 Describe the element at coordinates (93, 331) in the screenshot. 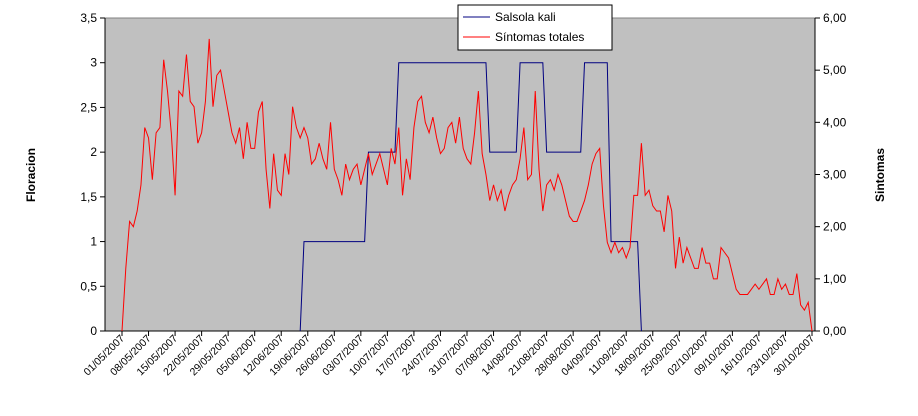

I see `y-tick-label: 0` at that location.